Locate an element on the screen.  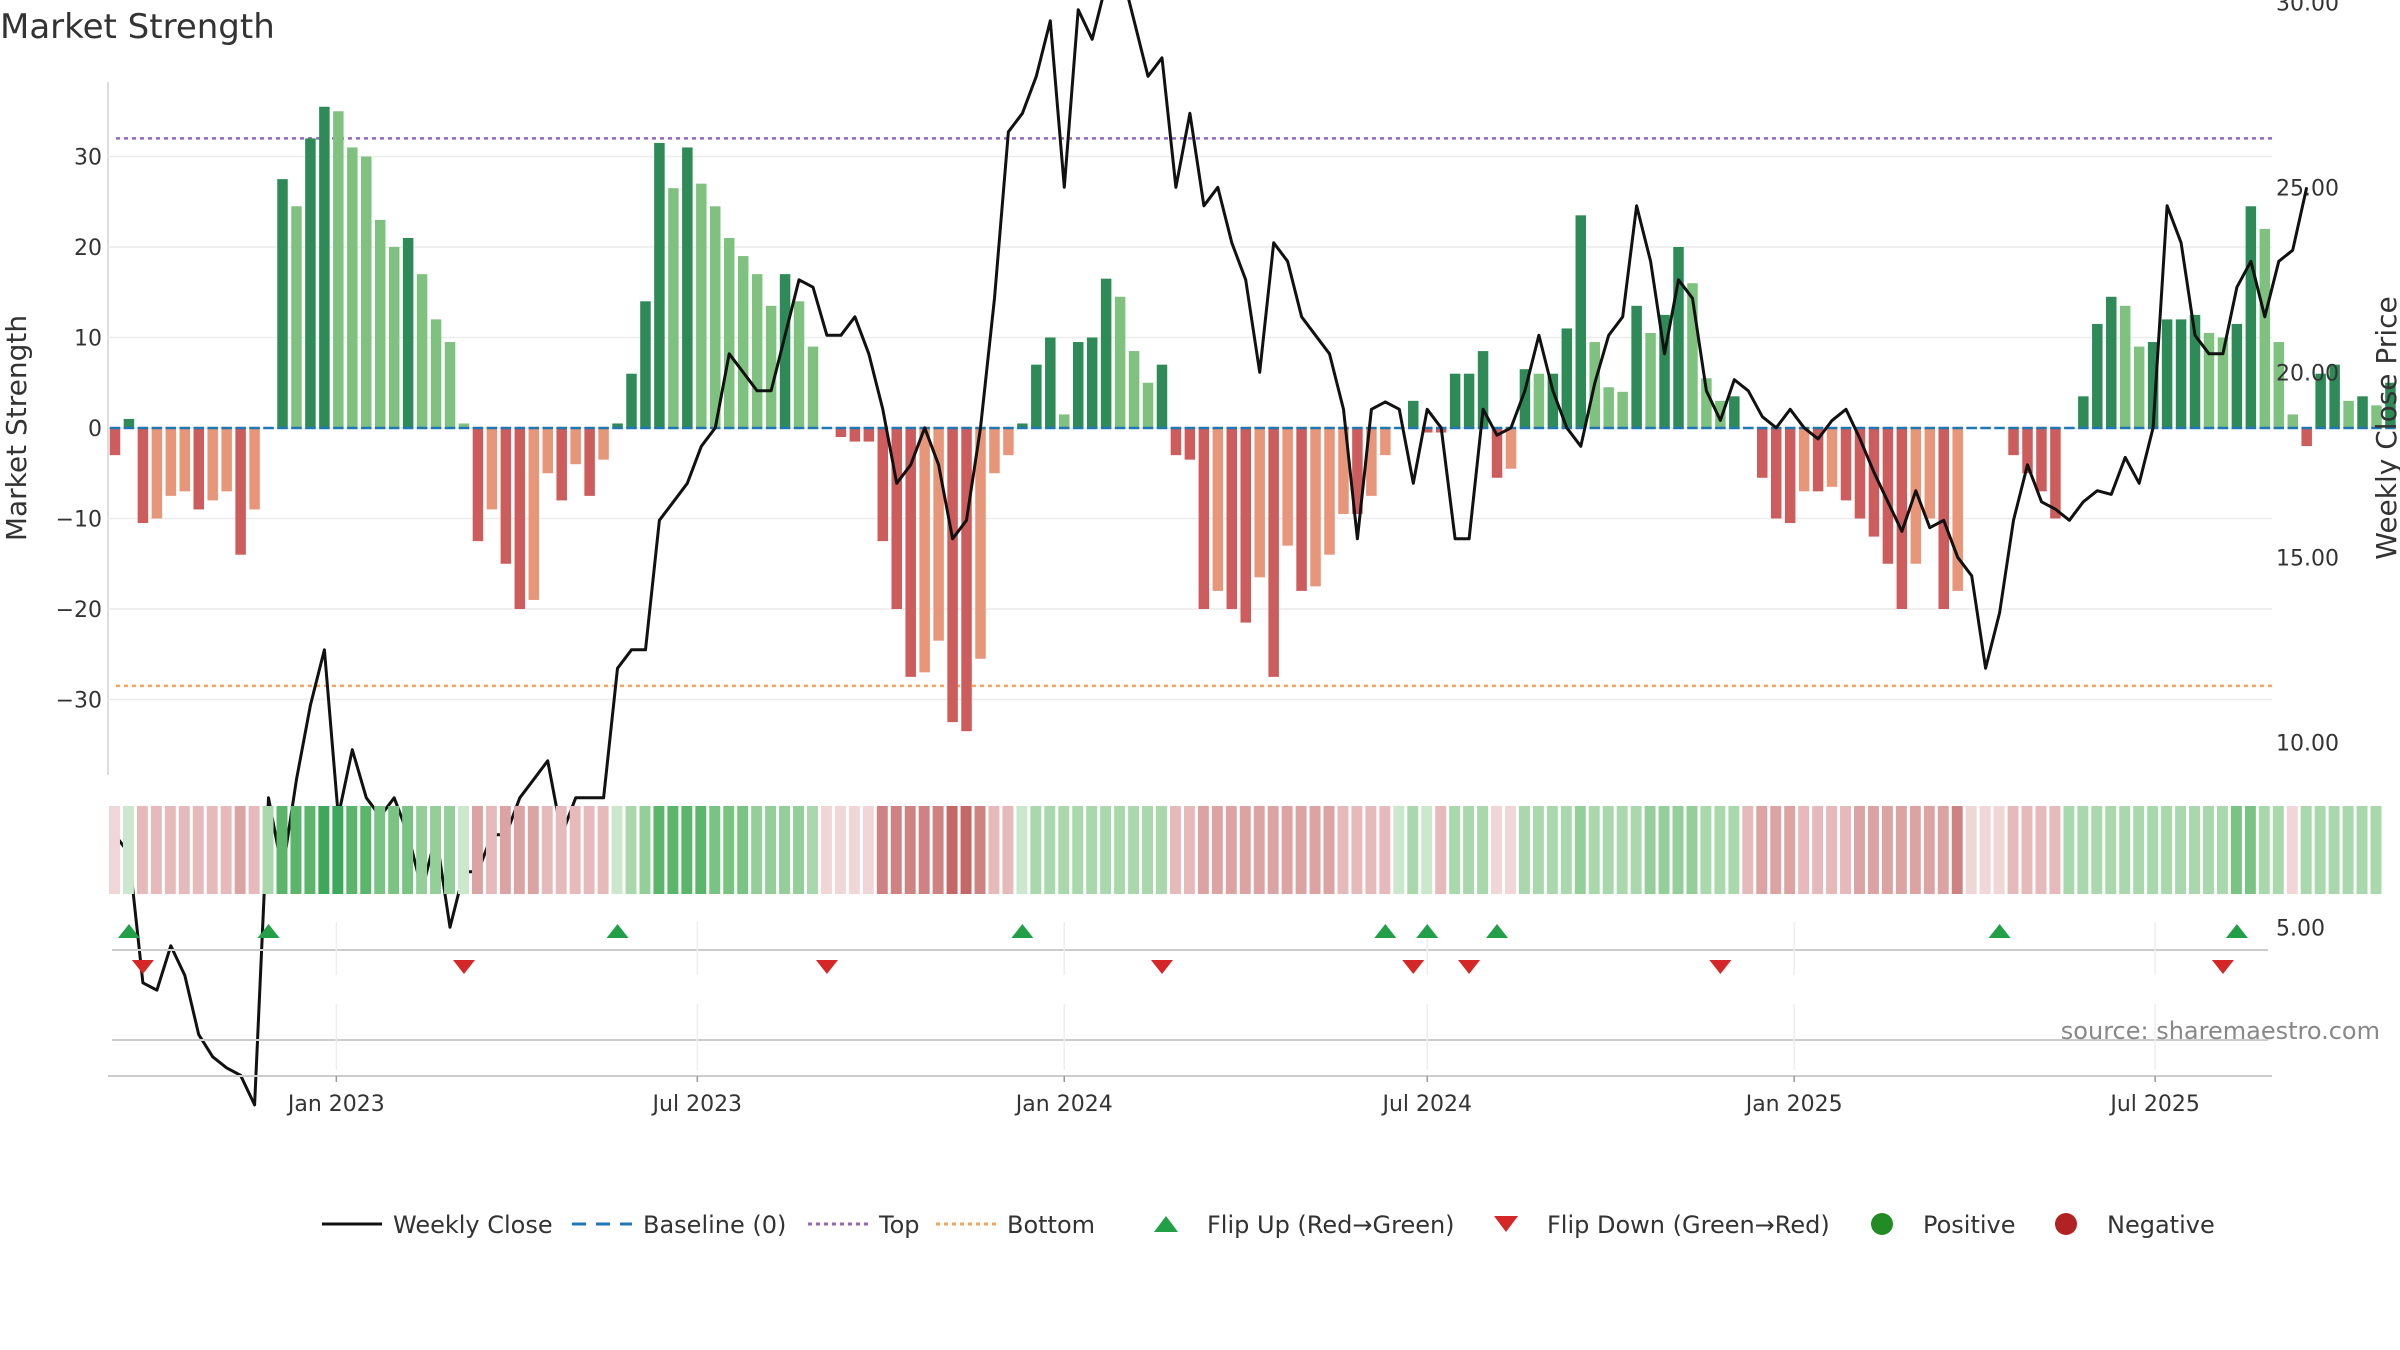
strength-heat-strip is located at coordinates (1245, 850).